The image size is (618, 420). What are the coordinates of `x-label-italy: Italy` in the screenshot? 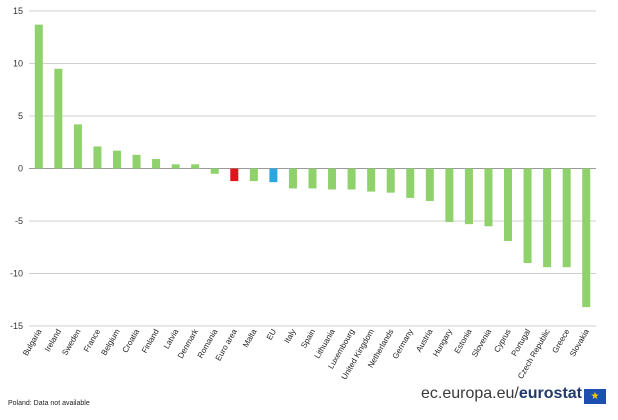 It's located at (290, 336).